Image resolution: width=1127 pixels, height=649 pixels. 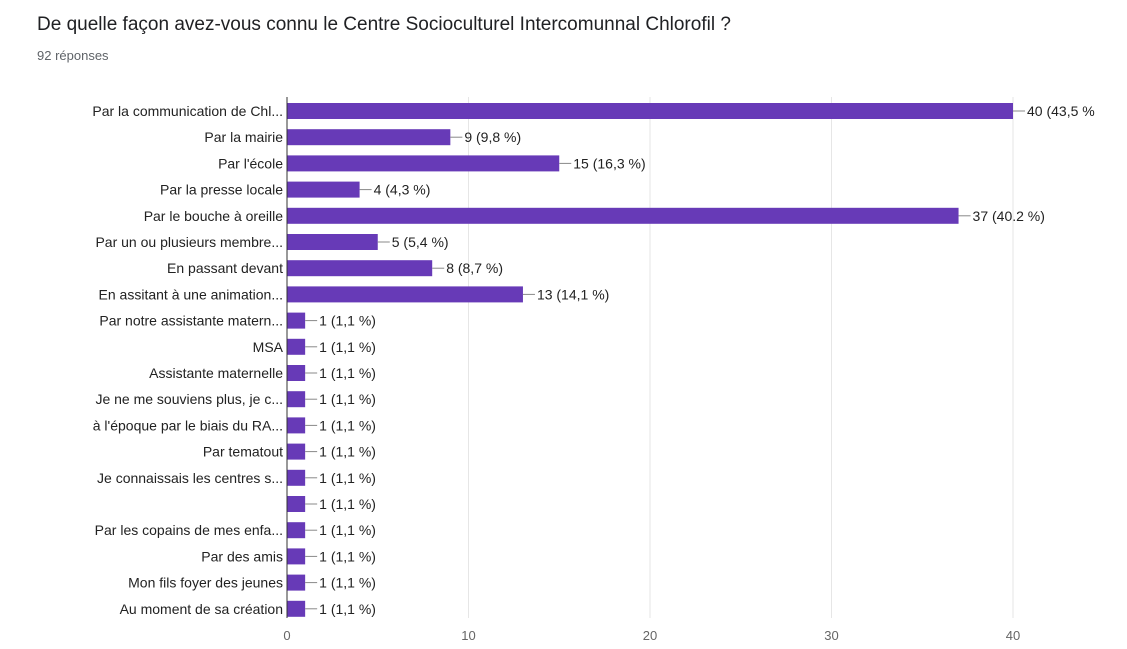 I want to click on data-label: 9 (9,8 %), so click(x=492, y=137).